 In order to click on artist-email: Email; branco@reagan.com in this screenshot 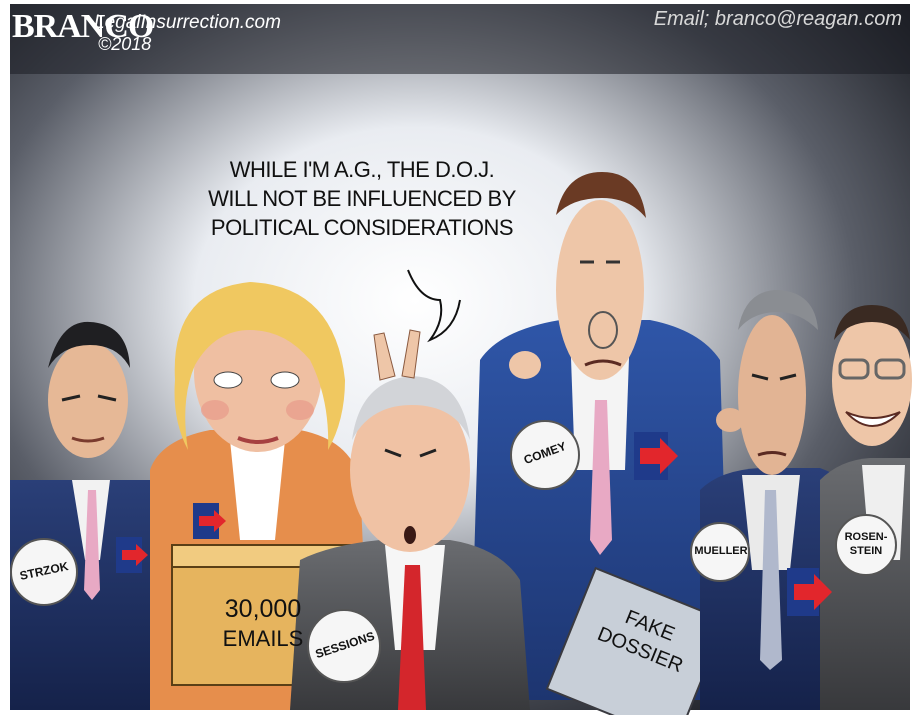, I will do `click(777, 19)`.